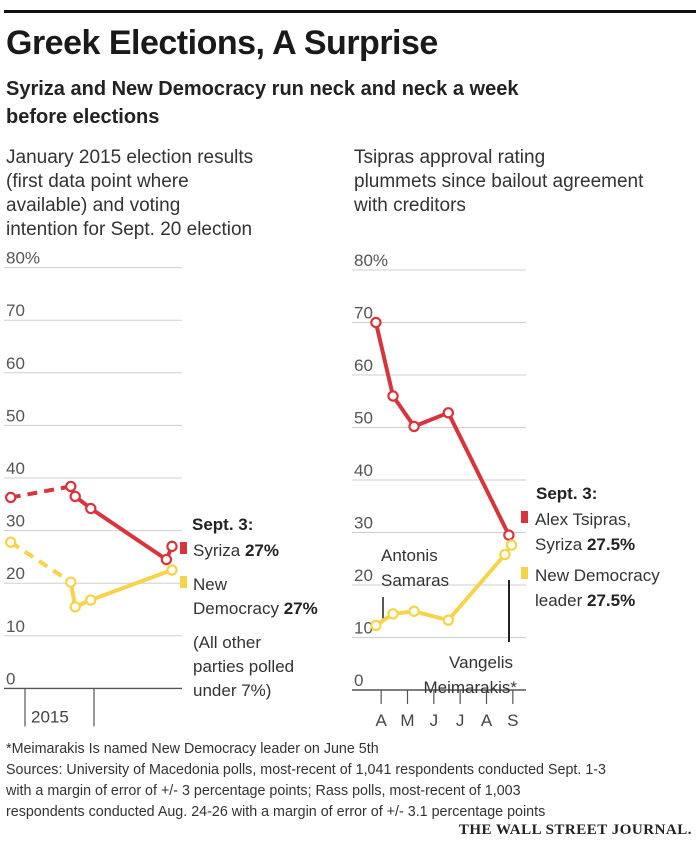 The width and height of the screenshot is (700, 843). Describe the element at coordinates (15, 415) in the screenshot. I see `left-ytick-label-50: 50` at that location.